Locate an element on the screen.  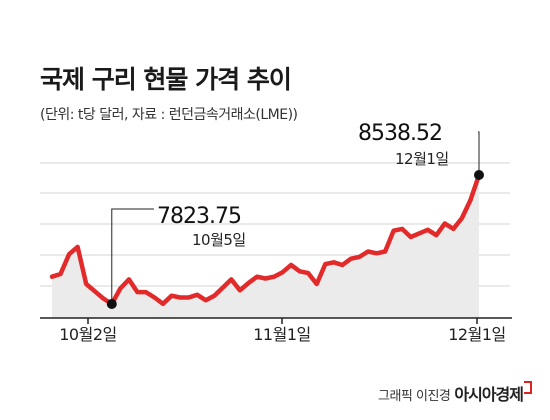
annotation-value: 8538.52 is located at coordinates (400, 133).